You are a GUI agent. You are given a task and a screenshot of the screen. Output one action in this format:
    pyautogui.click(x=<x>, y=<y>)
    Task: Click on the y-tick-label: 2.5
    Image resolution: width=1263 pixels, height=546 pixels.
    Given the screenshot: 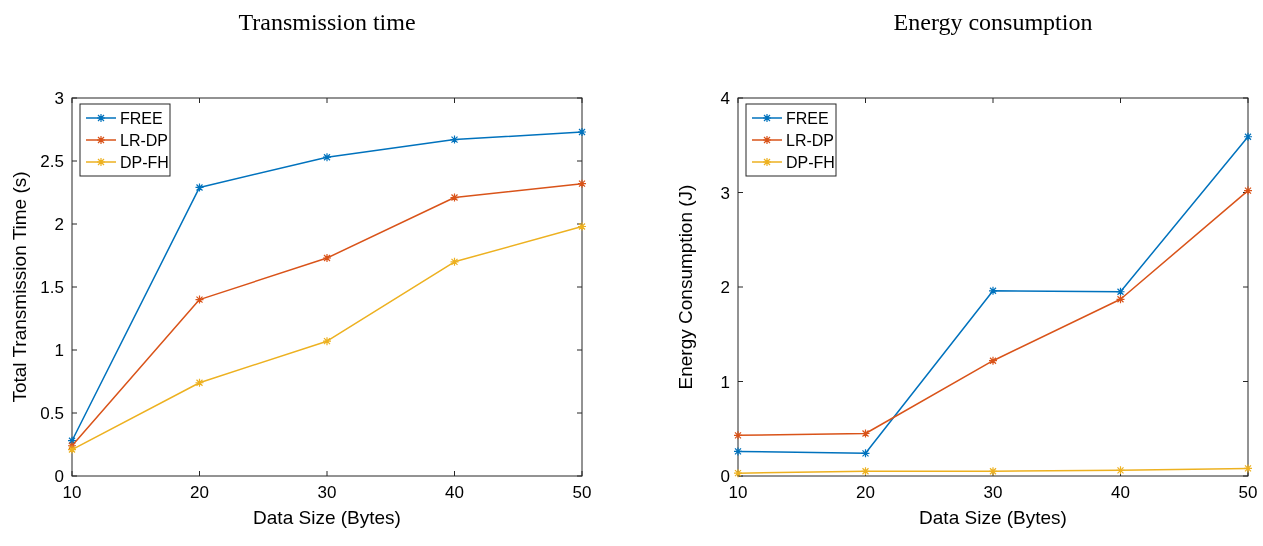 What is the action you would take?
    pyautogui.click(x=52, y=161)
    